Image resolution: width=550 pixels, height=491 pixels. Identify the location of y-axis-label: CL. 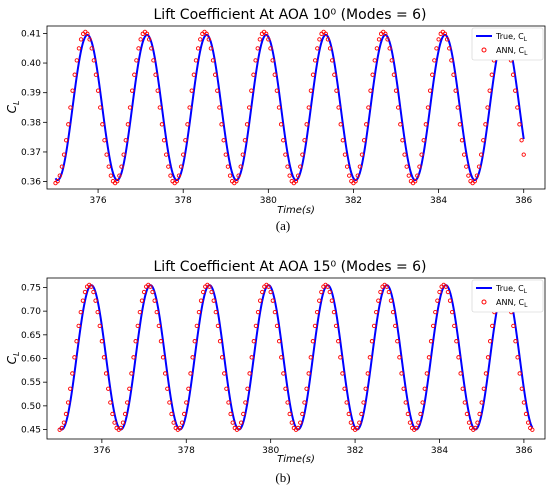
(13, 358).